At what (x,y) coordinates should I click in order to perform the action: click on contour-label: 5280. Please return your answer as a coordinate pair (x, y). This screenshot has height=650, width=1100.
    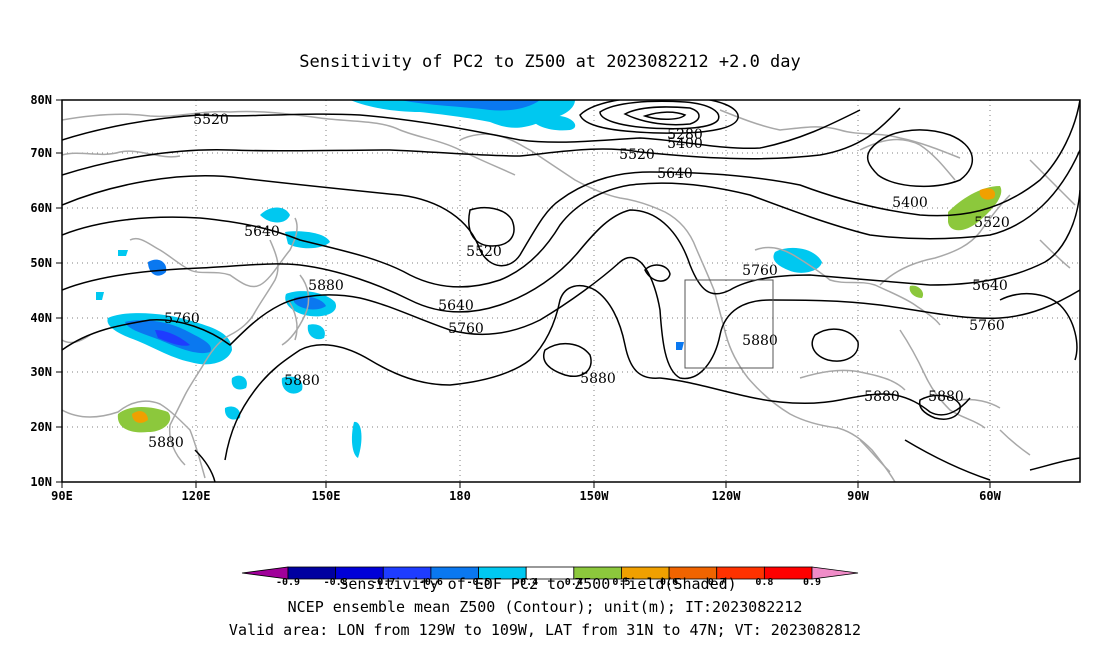
    Looking at the image, I should click on (685, 135).